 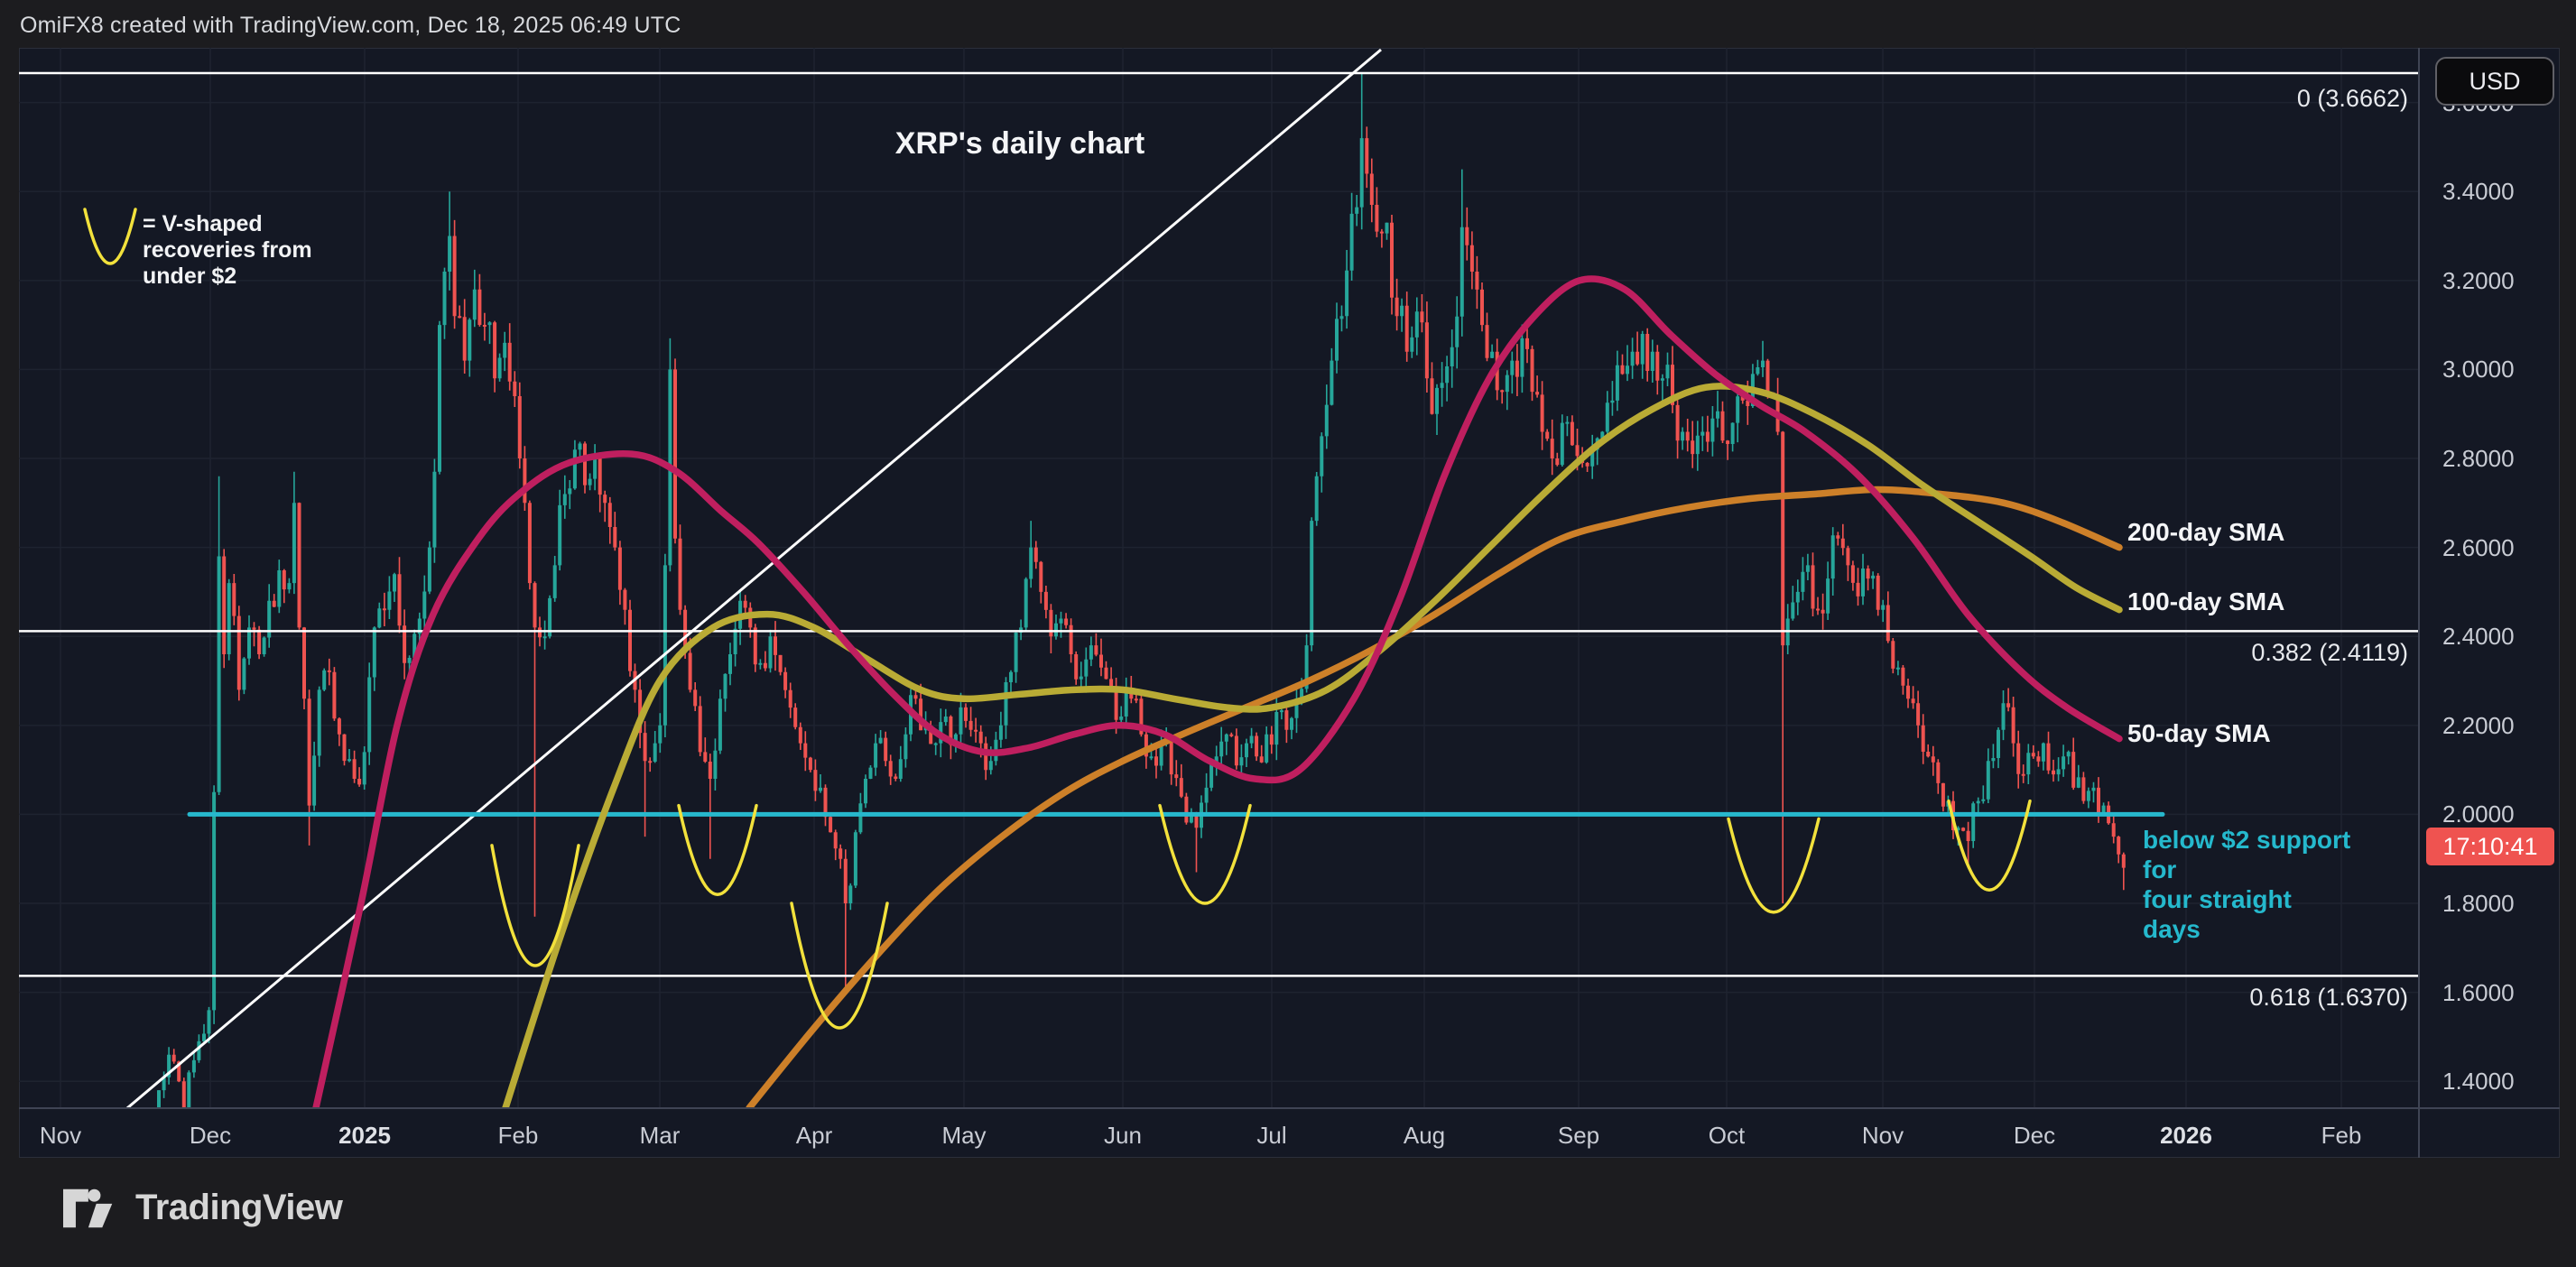 What do you see at coordinates (2479, 459) in the screenshot?
I see `price-tick-label: 2.8000` at bounding box center [2479, 459].